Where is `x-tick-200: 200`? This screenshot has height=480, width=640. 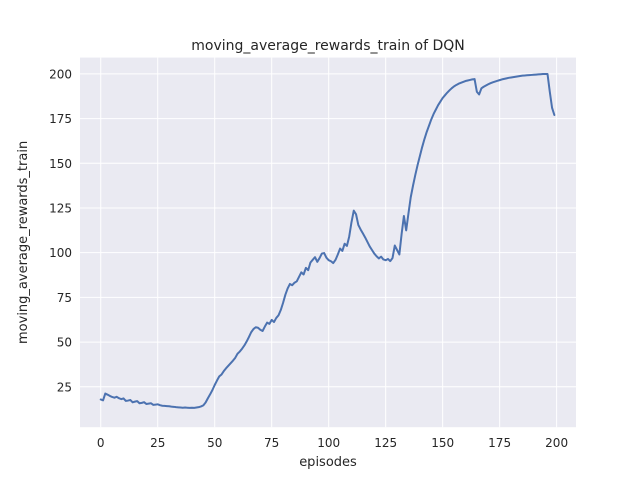 x-tick-200: 200 is located at coordinates (556, 443).